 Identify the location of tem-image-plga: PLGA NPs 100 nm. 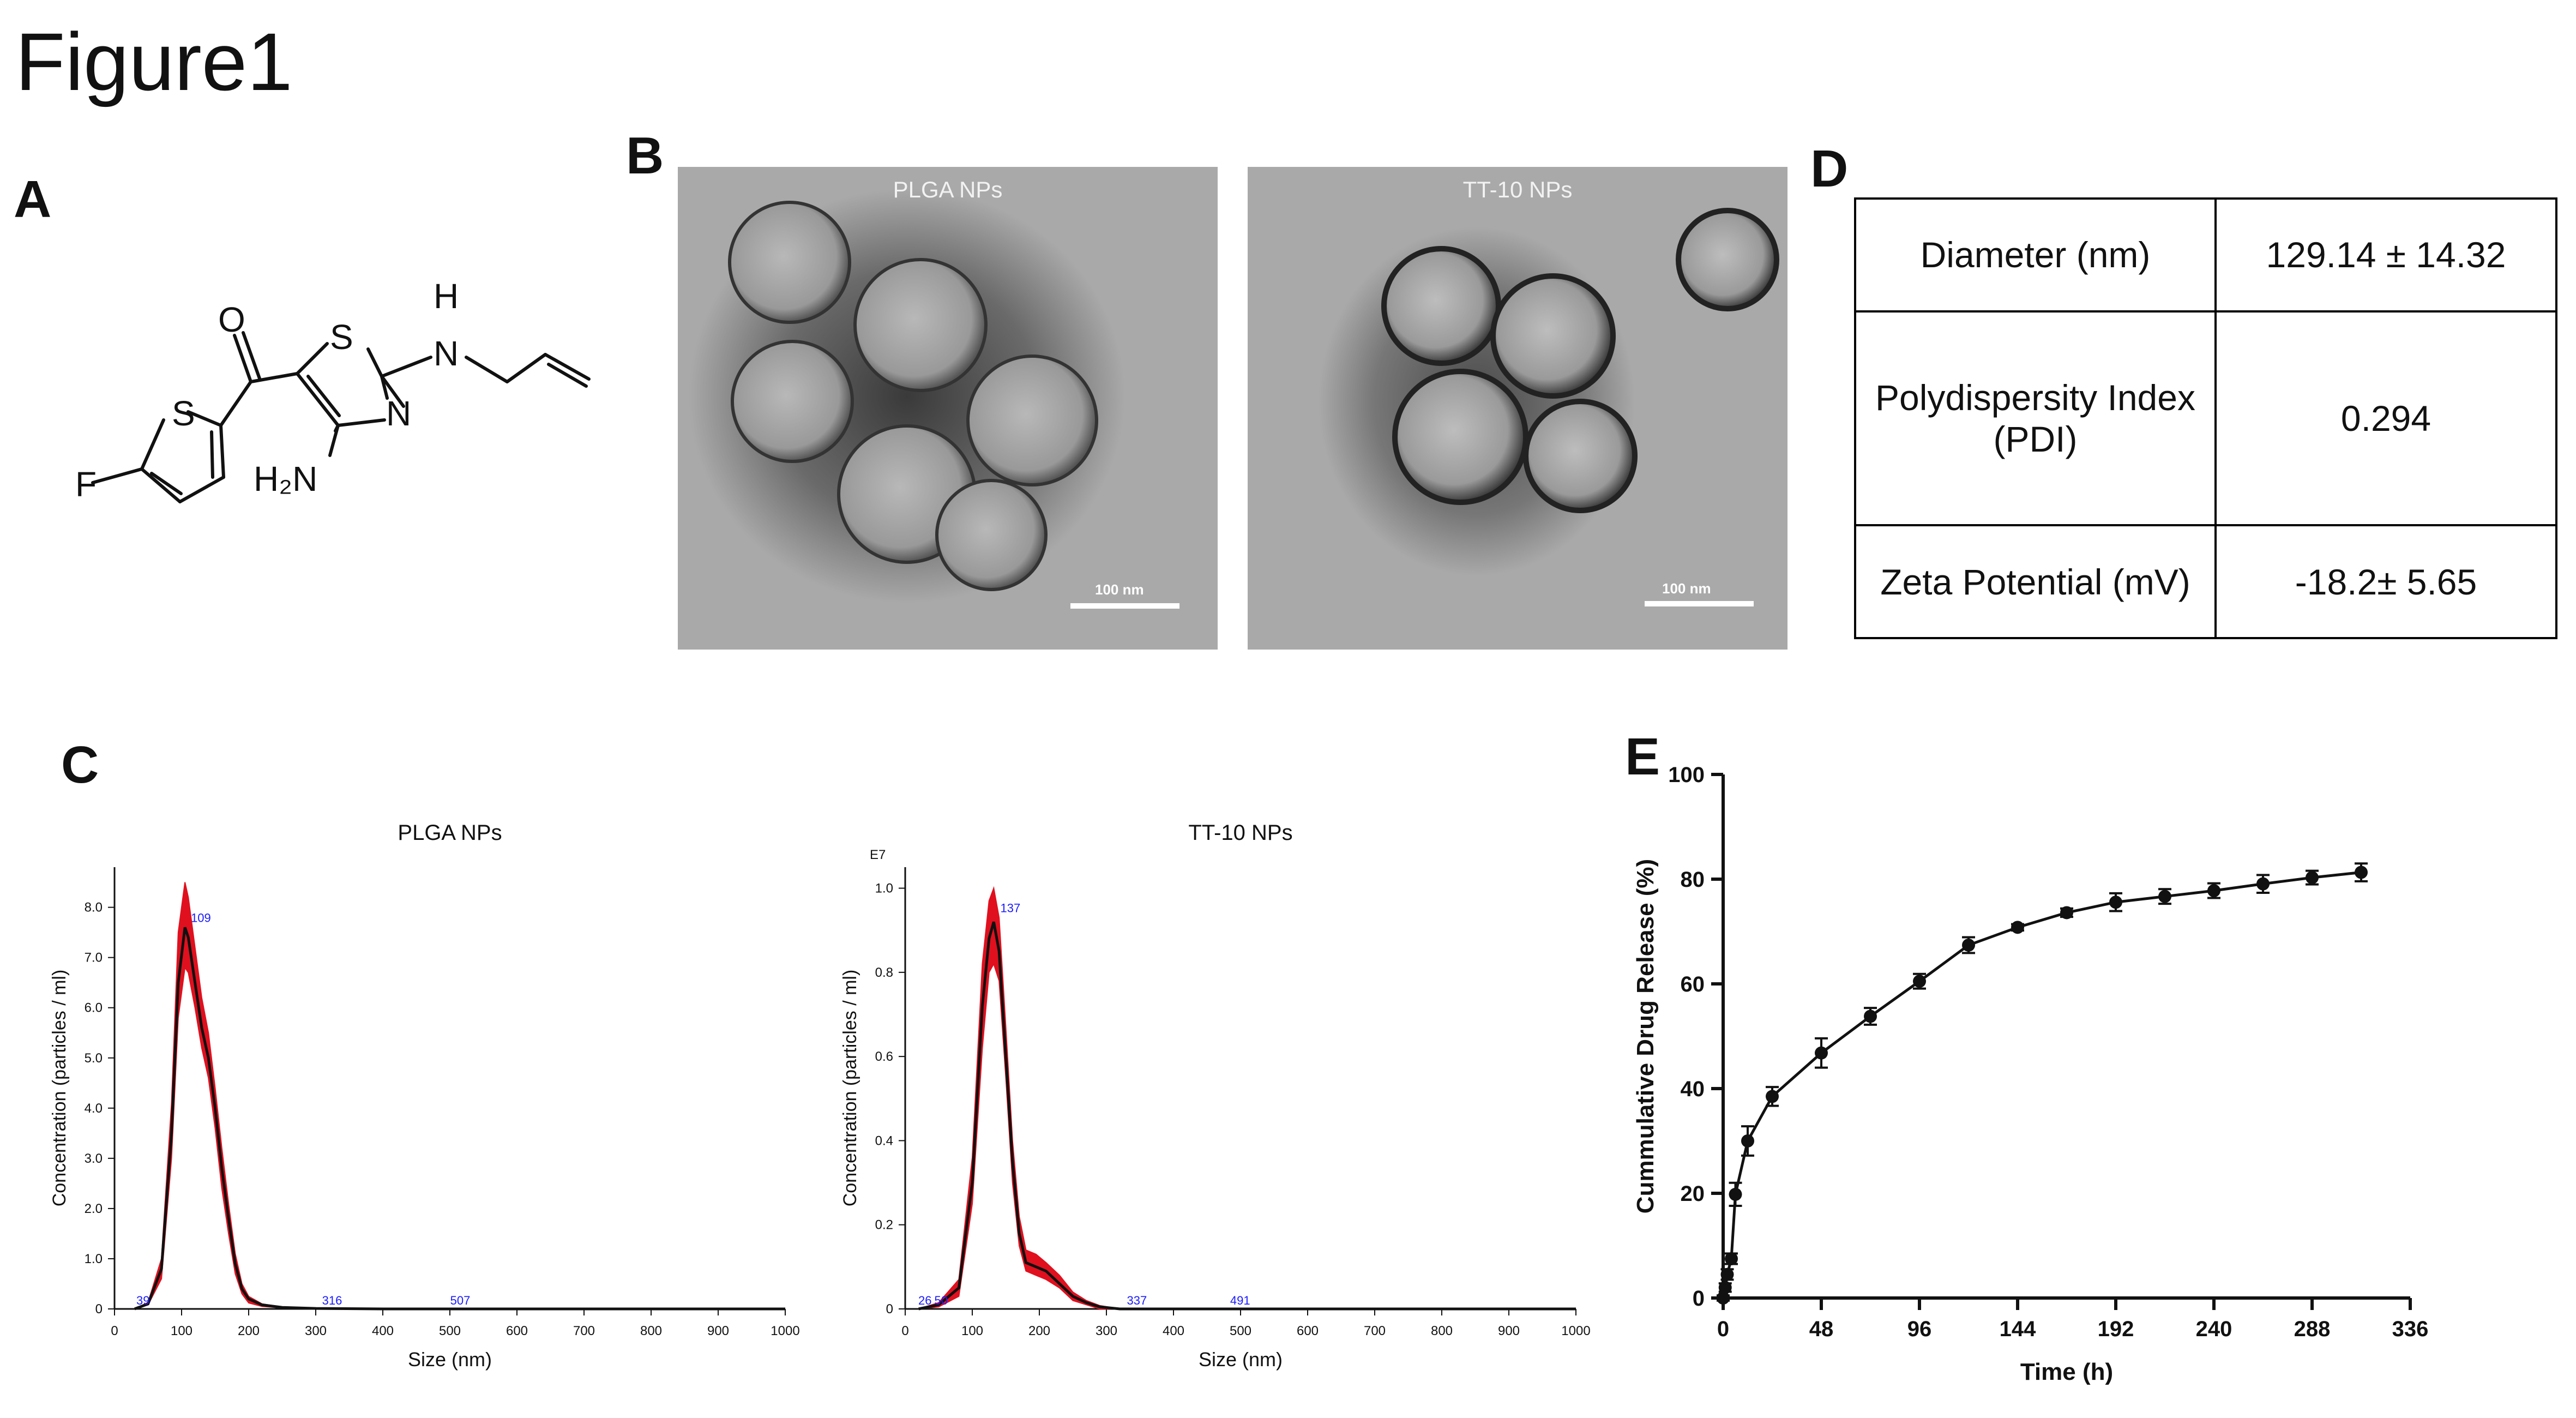
(948, 408).